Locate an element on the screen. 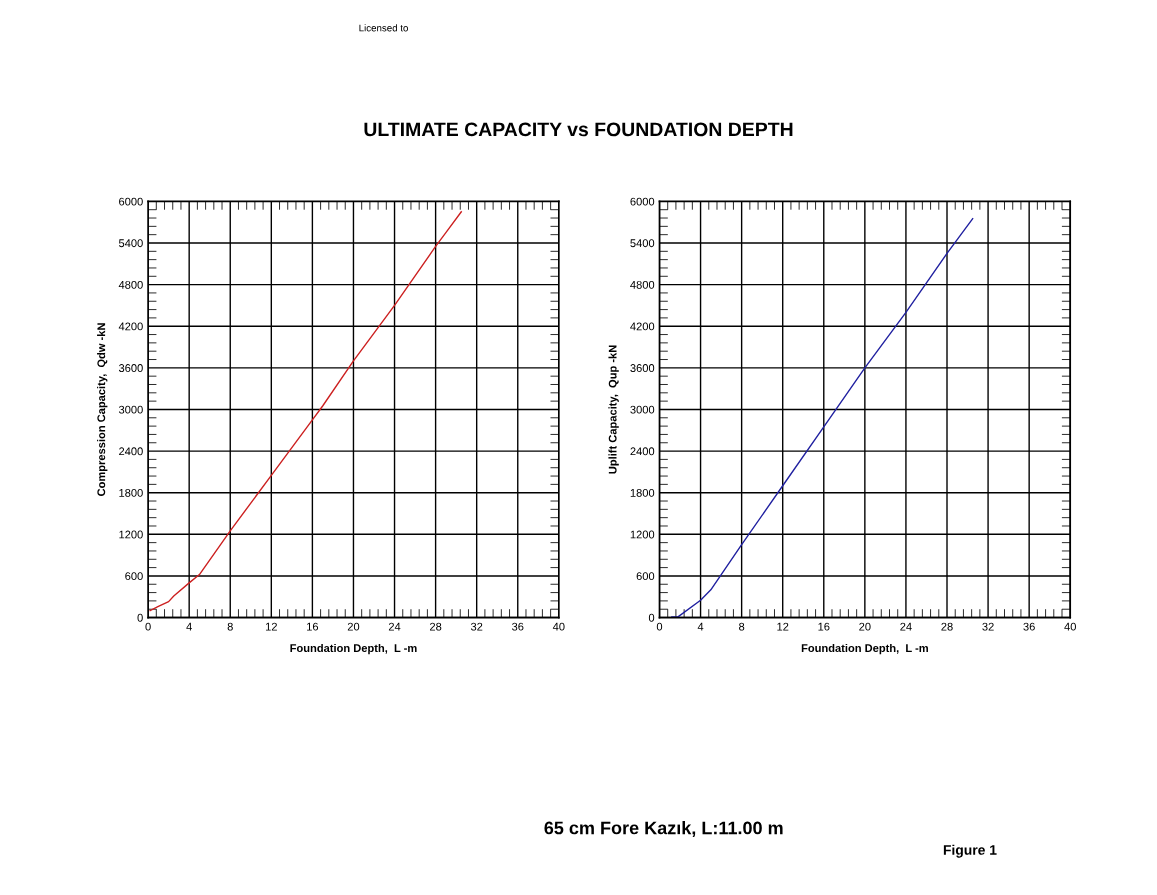 This screenshot has width=1157, height=895. text: 65 cm Fore Kazık, L:11.00 m is located at coordinates (663, 829).